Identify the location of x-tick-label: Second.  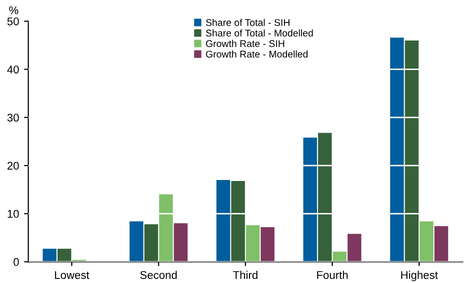
(158, 274).